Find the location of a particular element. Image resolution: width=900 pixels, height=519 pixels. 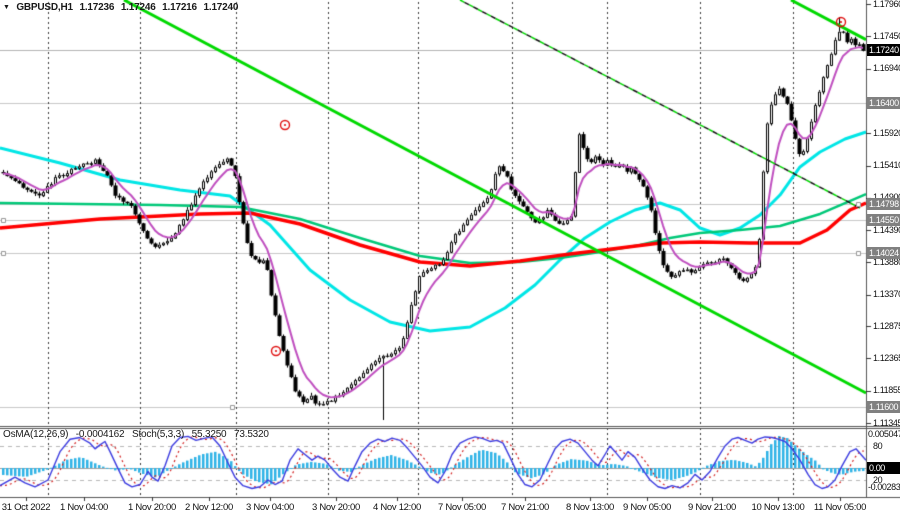

price-level-tag: 1.11600 is located at coordinates (883, 406).